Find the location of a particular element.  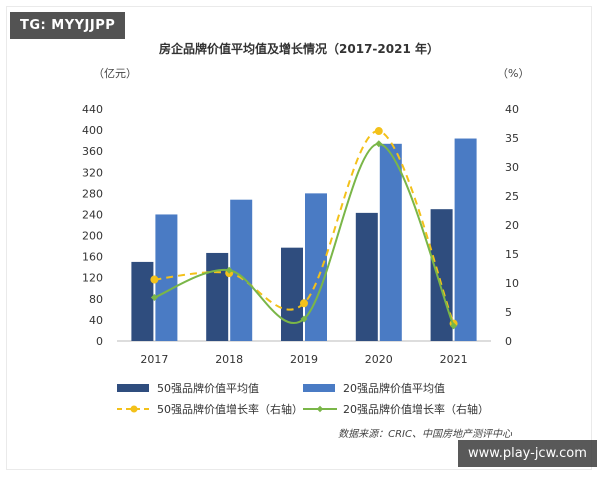

source-note: 数据来源：CRIC、中国房地产测评中心 is located at coordinates (425, 434).